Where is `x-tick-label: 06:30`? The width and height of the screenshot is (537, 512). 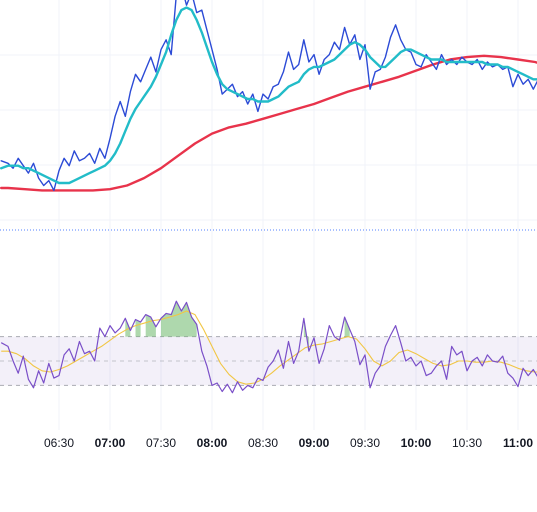 x-tick-label: 06:30 is located at coordinates (59, 443).